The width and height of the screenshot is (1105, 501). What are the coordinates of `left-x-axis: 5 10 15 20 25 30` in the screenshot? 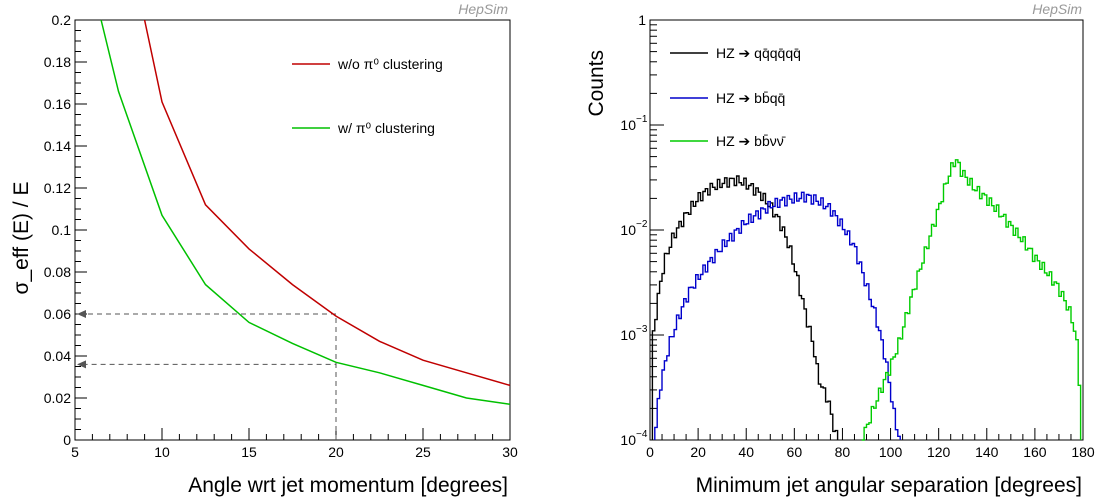 It's located at (294, 444).